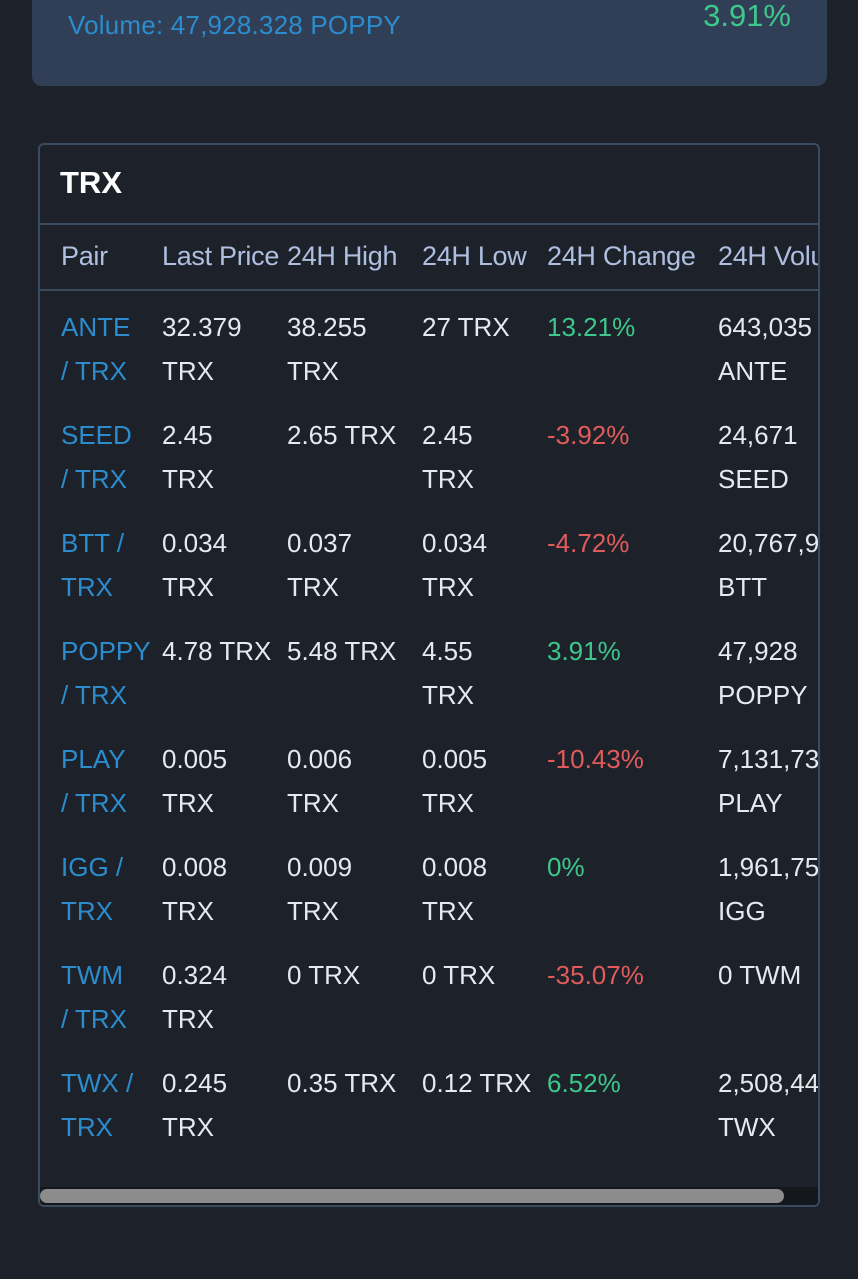 The width and height of the screenshot is (858, 1279). What do you see at coordinates (324, 975) in the screenshot?
I see `high-price: 0 TRX` at bounding box center [324, 975].